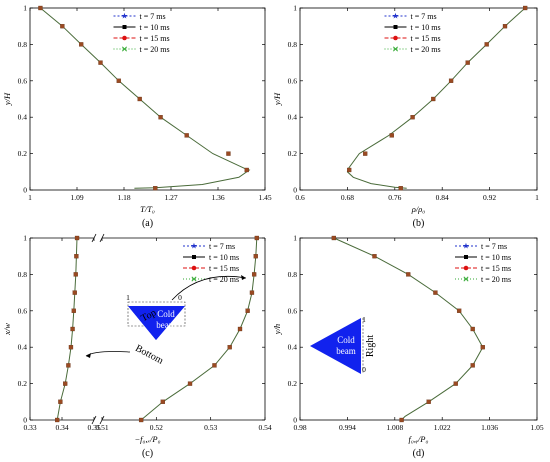 The width and height of the screenshot is (550, 462). I want to click on x-tick-label: 1, so click(30, 197).